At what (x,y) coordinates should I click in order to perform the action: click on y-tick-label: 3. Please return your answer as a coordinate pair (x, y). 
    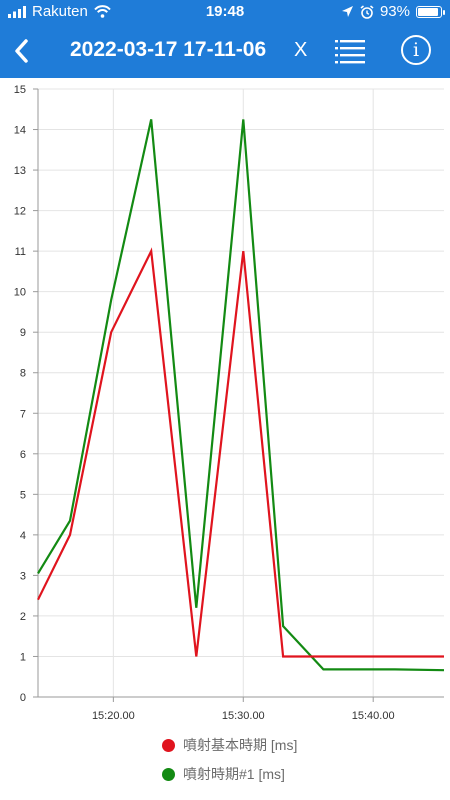
    Looking at the image, I should click on (23, 576).